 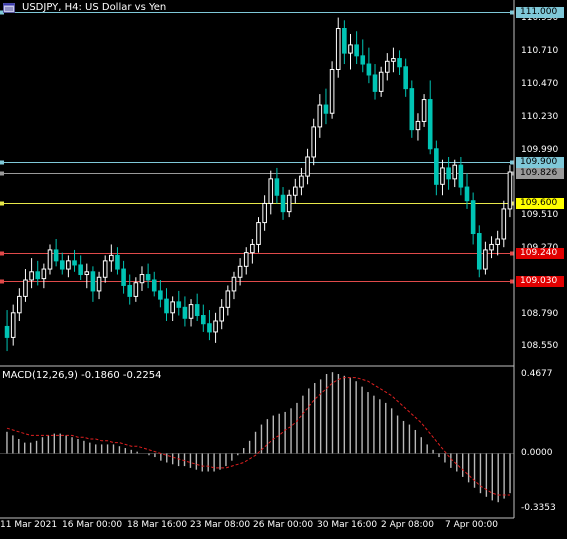 What do you see at coordinates (540, 116) in the screenshot?
I see `price-tick-label: 110.230` at bounding box center [540, 116].